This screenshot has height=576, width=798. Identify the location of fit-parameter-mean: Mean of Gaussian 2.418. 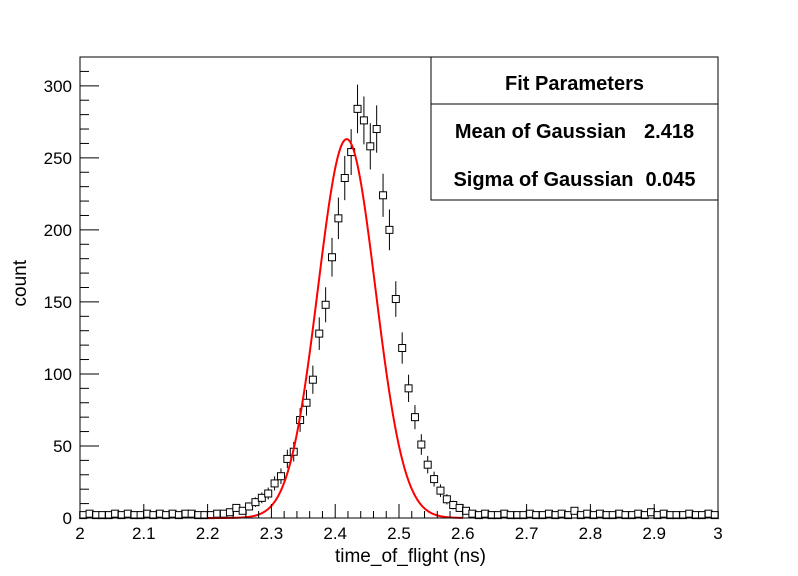
(574, 132).